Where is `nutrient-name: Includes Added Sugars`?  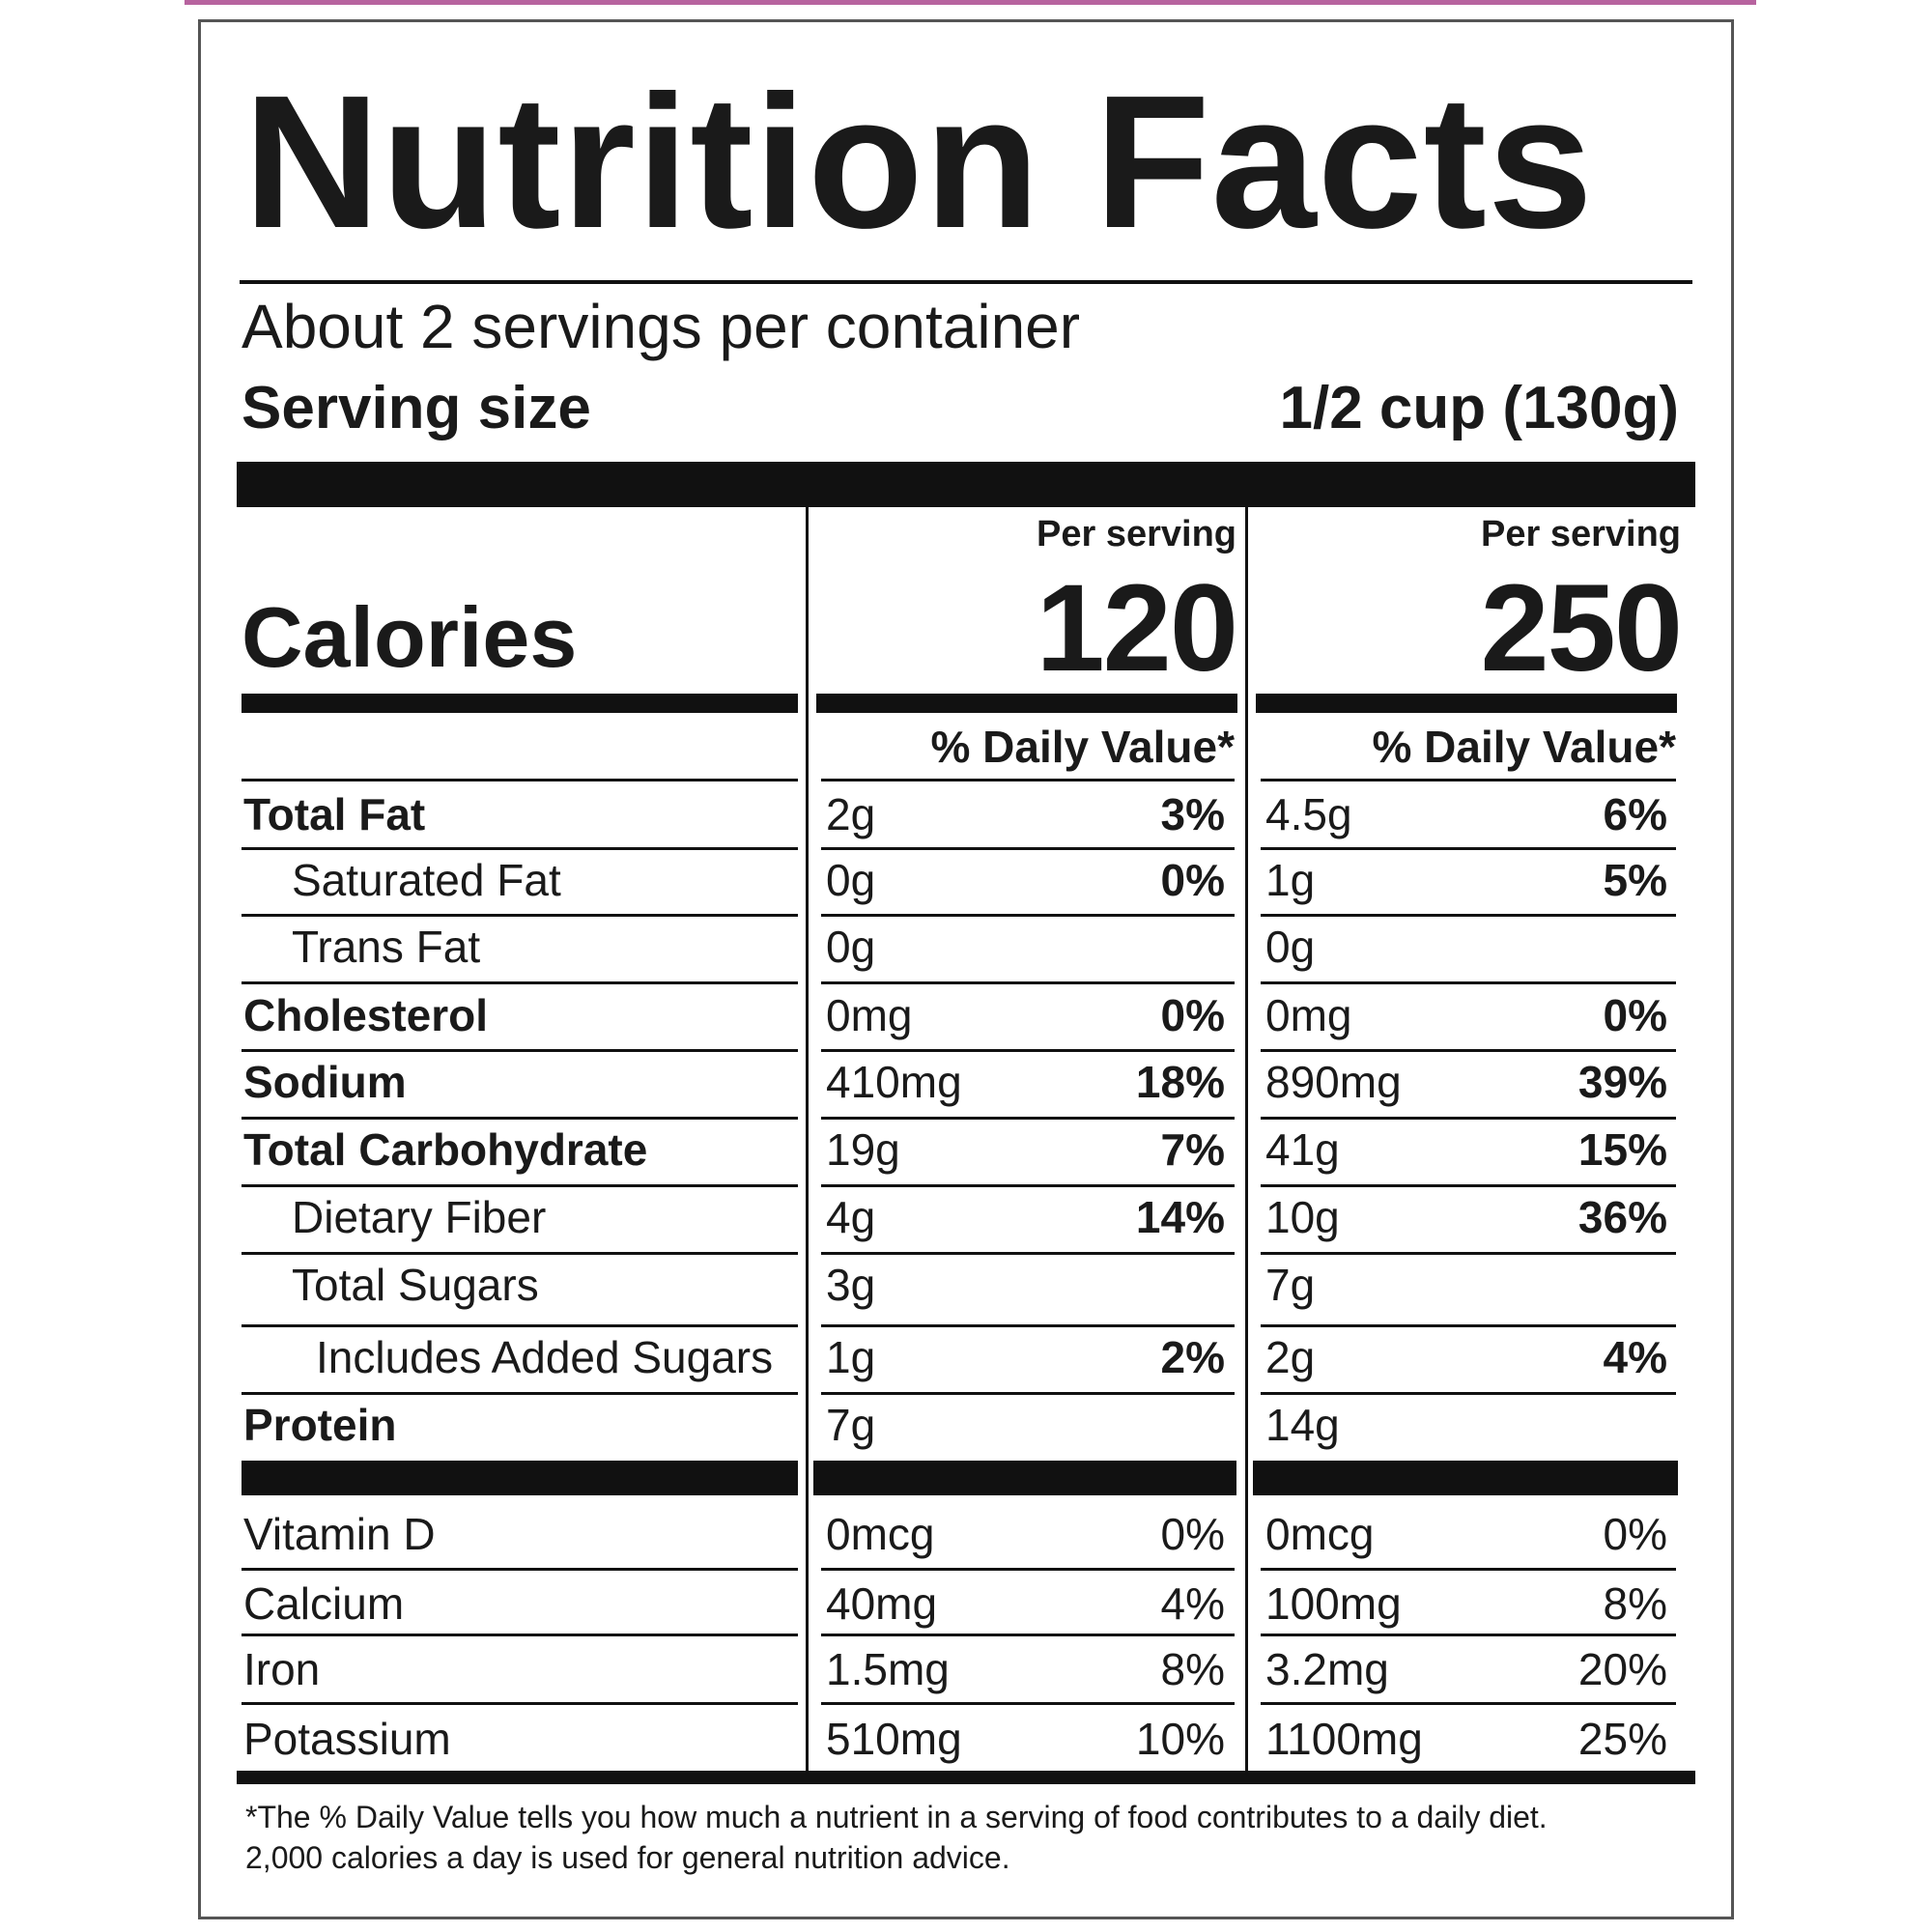
nutrient-name: Includes Added Sugars is located at coordinates (545, 1357).